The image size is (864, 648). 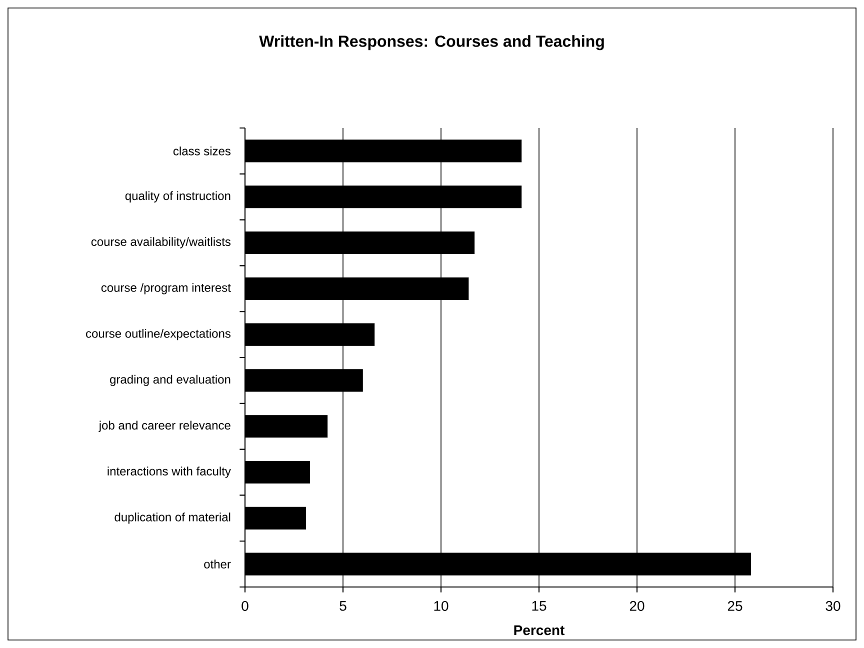 I want to click on x-tick-label: 20, so click(x=637, y=606).